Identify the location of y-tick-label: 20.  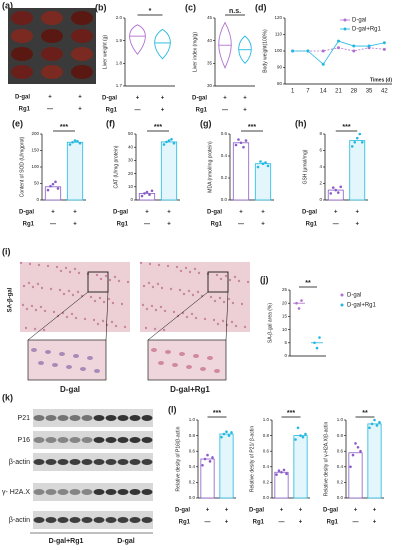
(285, 302).